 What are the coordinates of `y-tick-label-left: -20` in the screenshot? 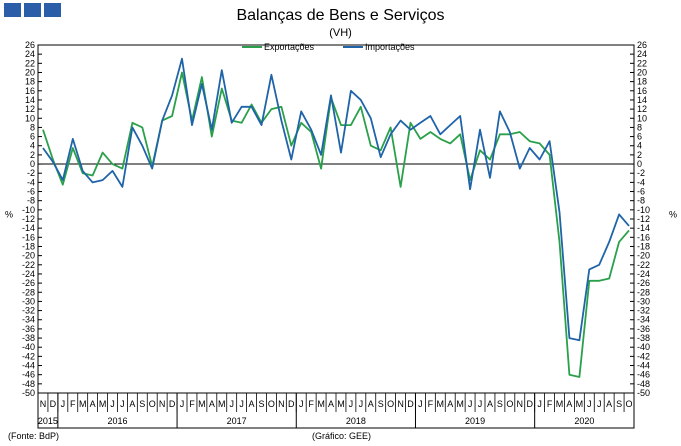 It's located at (28, 256).